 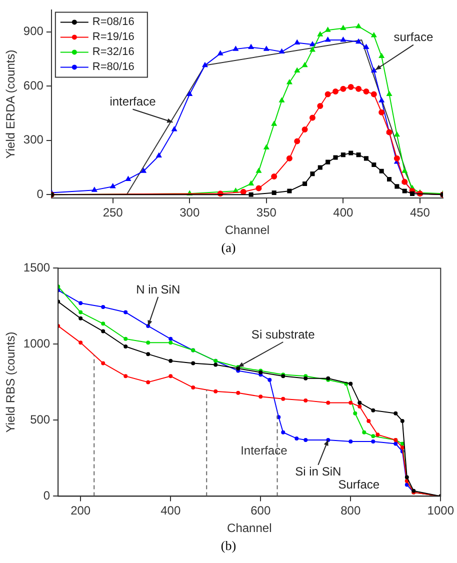 I want to click on annotation: Si substrate, so click(x=283, y=334).